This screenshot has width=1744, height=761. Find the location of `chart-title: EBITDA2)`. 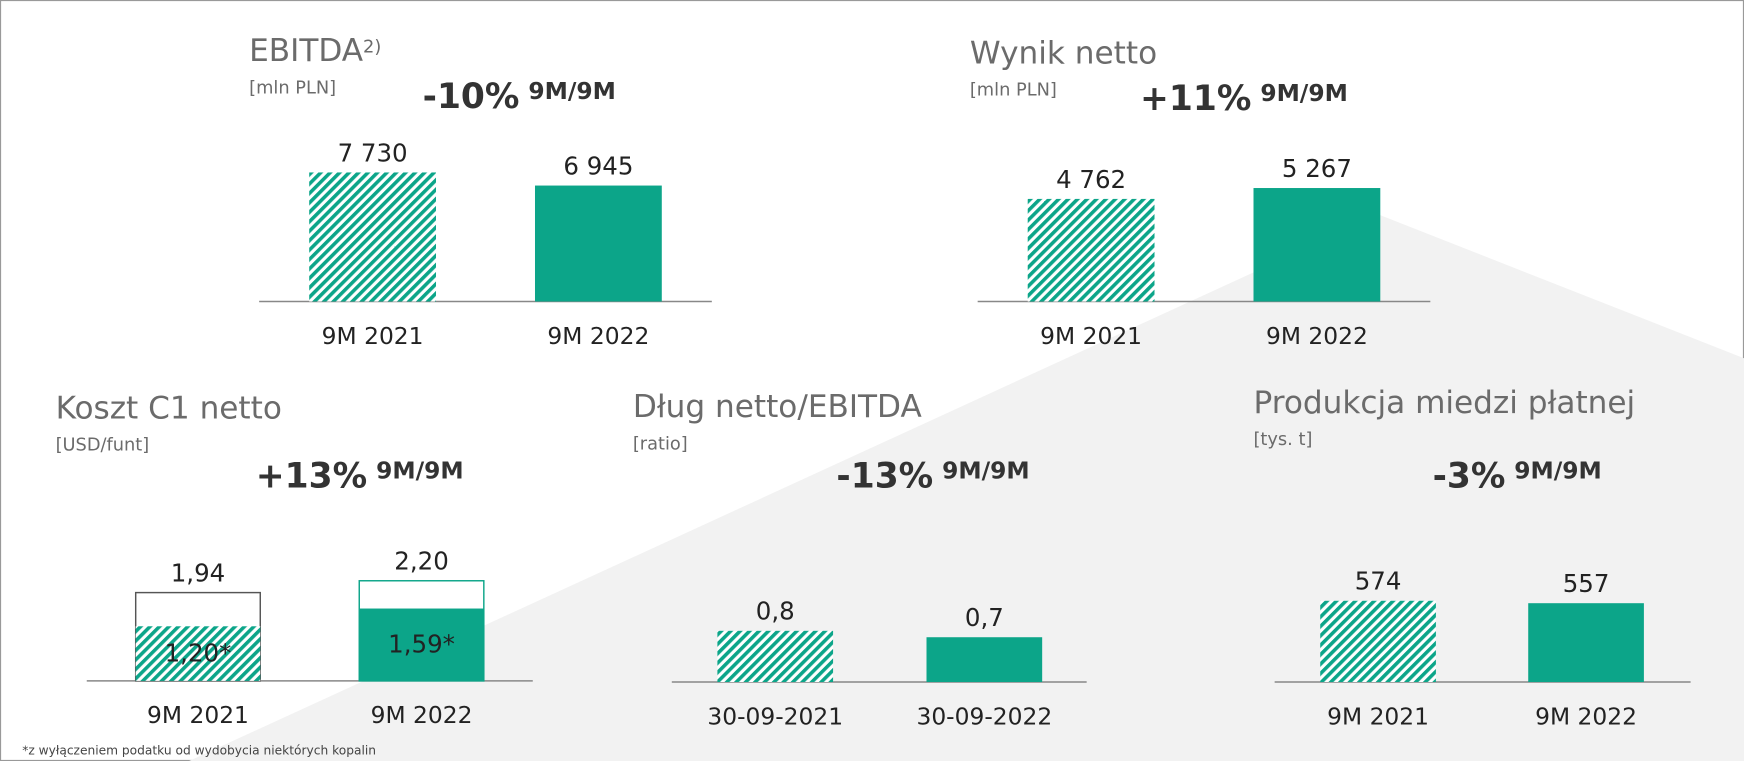

chart-title: EBITDA2) is located at coordinates (315, 51).